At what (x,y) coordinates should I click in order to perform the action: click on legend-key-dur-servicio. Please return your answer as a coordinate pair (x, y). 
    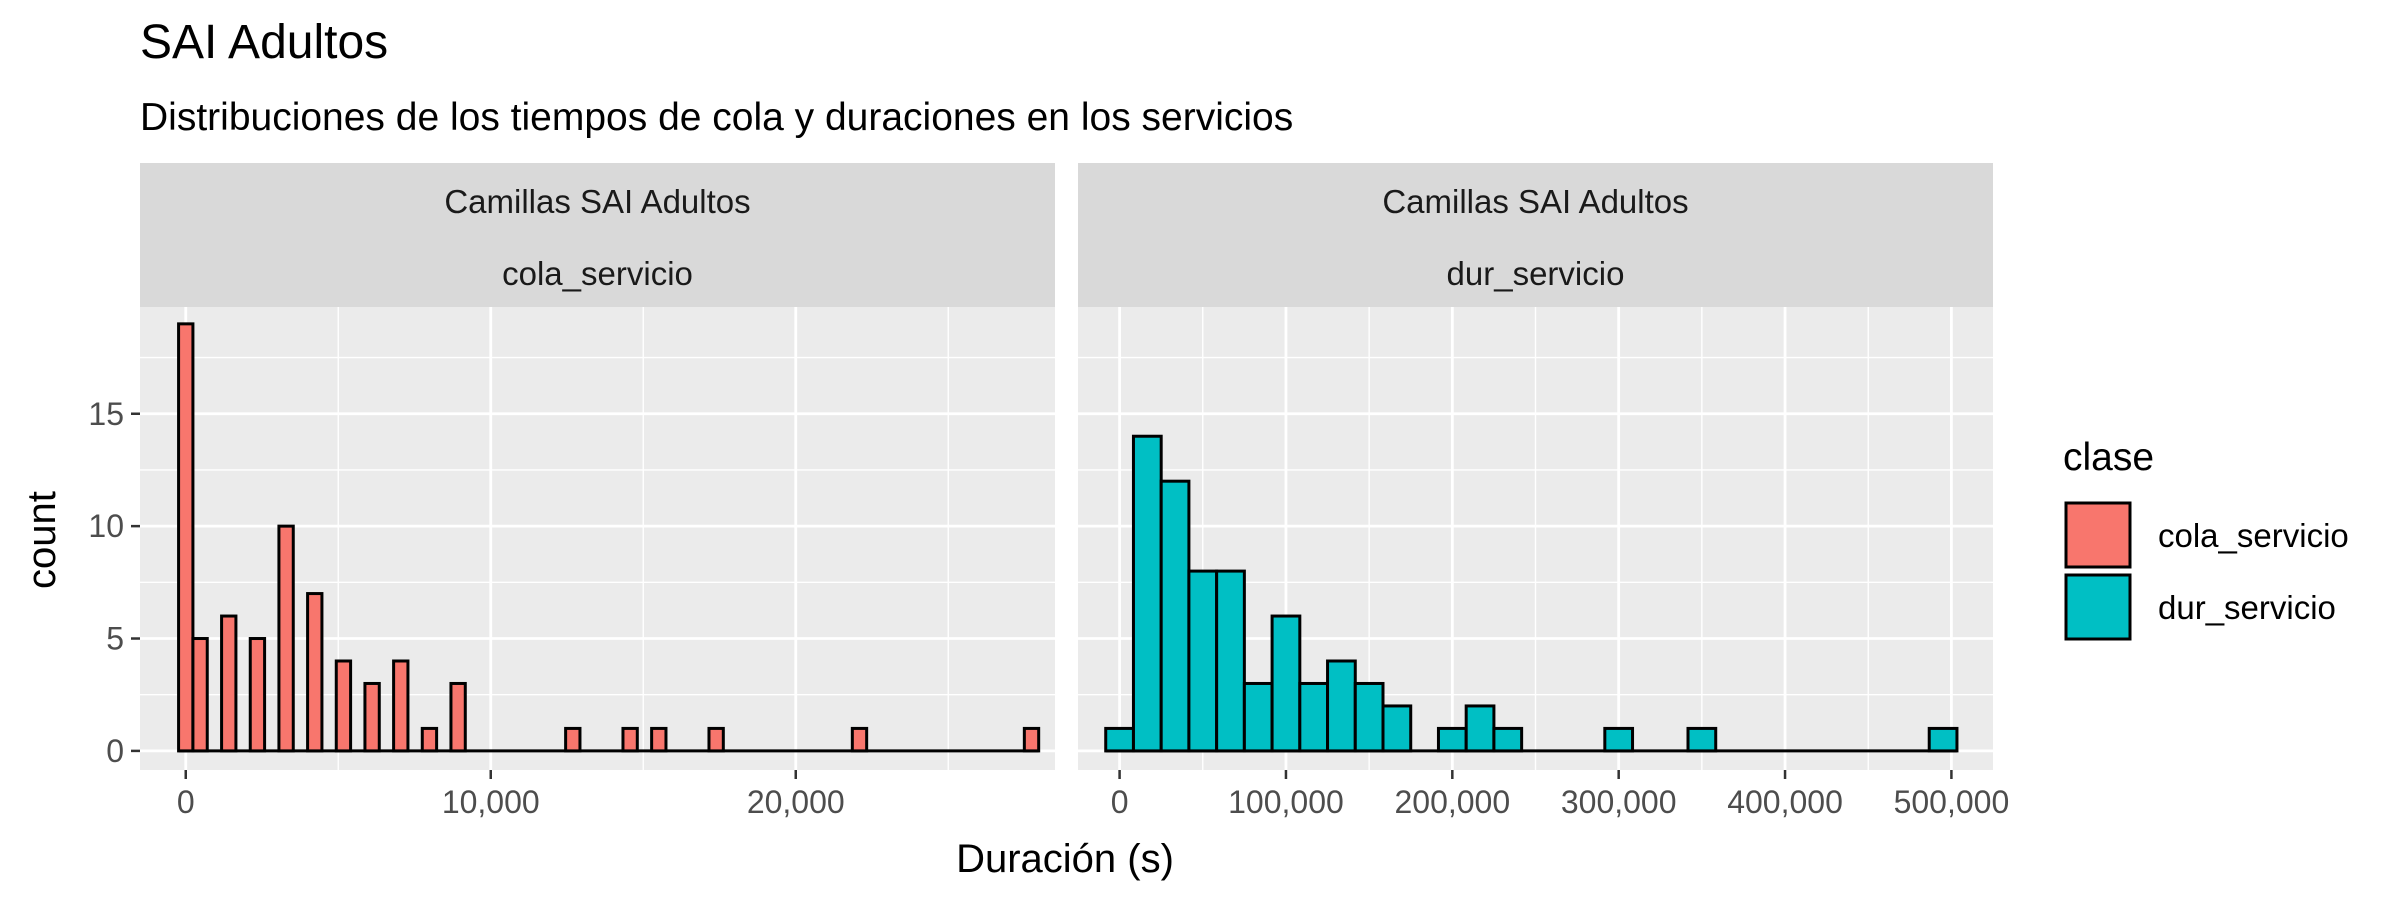
    Looking at the image, I should click on (2098, 607).